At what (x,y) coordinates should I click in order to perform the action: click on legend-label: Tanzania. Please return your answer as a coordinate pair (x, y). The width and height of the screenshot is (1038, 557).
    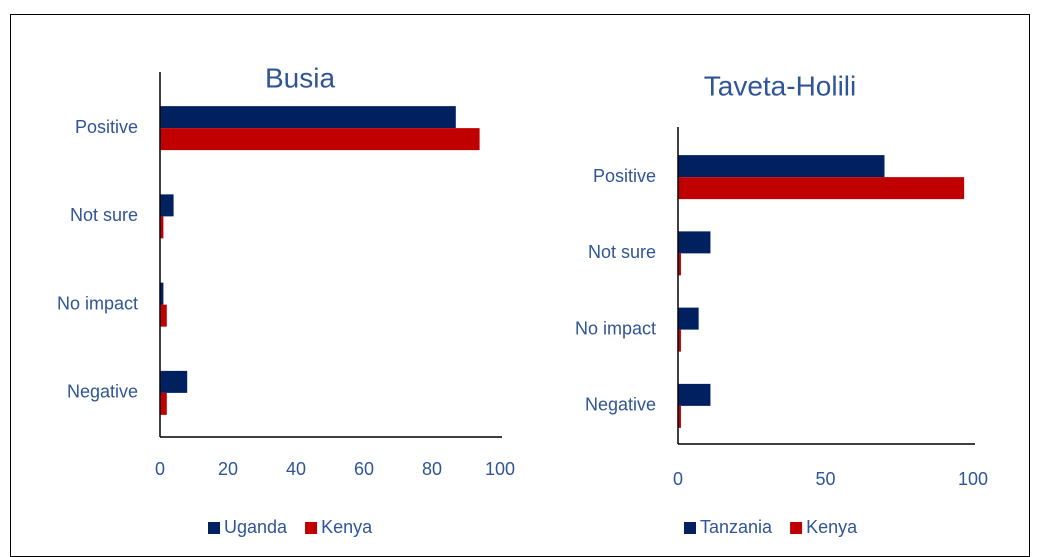
    Looking at the image, I should click on (736, 527).